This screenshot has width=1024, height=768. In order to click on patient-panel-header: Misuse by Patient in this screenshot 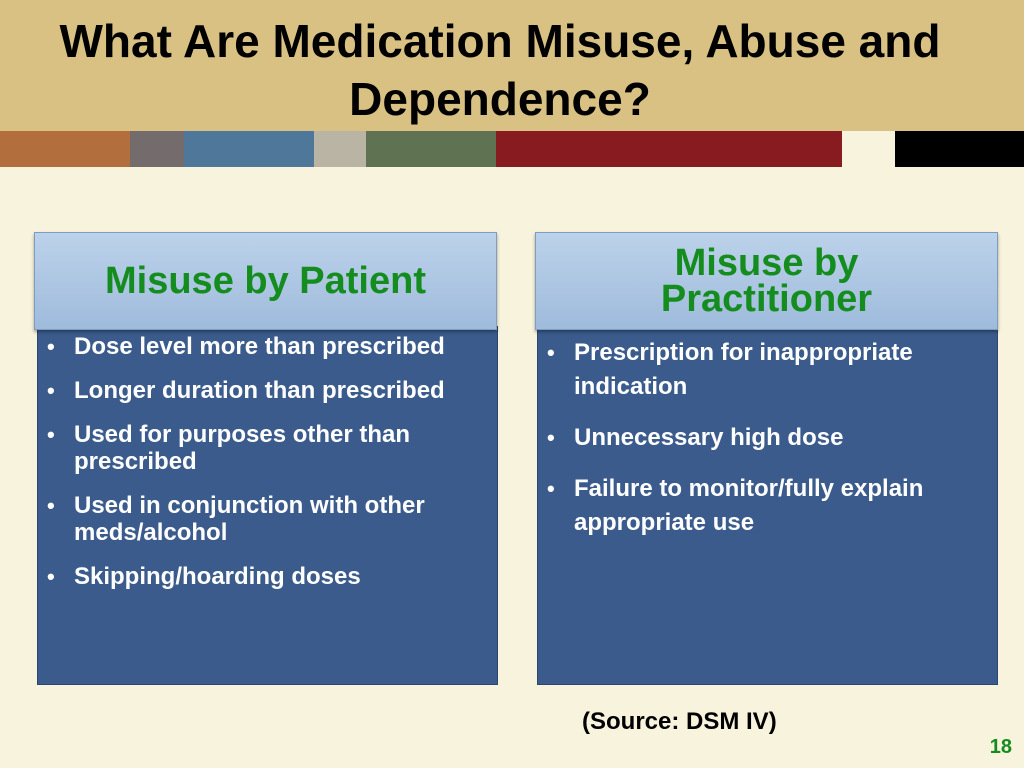, I will do `click(265, 281)`.